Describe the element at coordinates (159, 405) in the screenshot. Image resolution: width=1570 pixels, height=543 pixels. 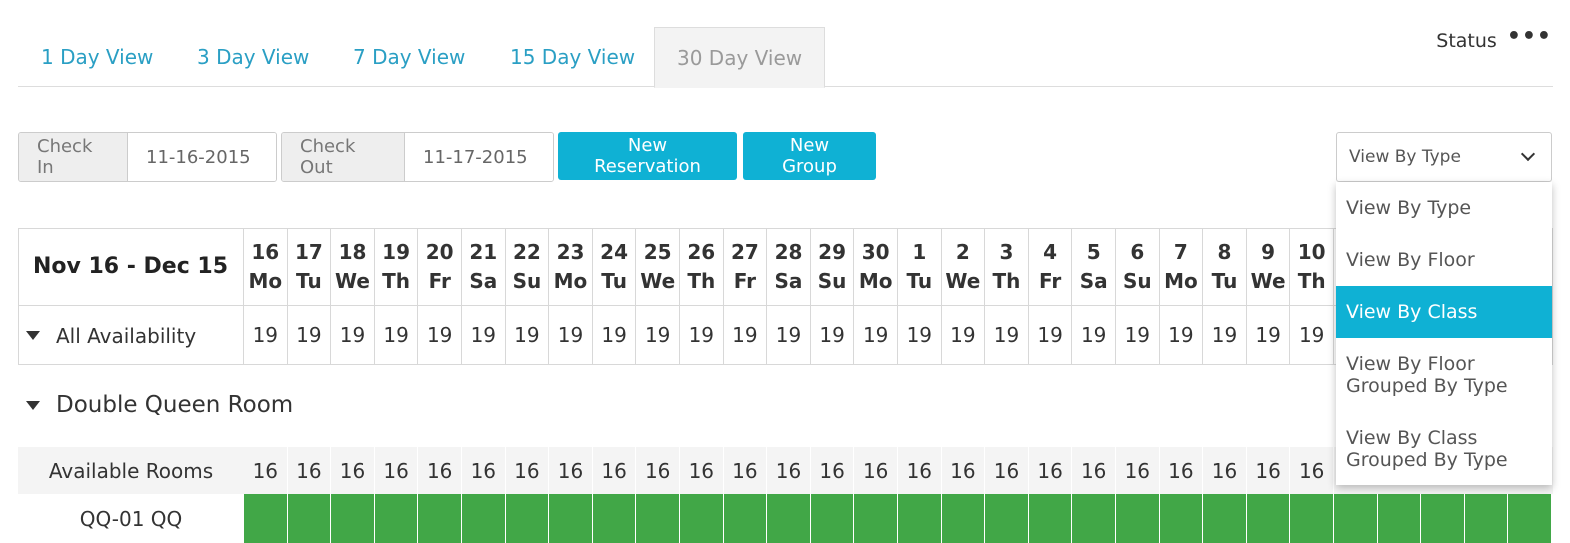
I see `room-group-toggle: Double Queen Room` at that location.